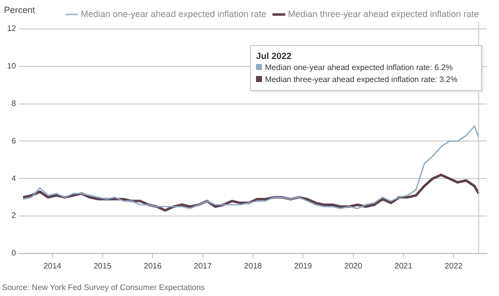 The image size is (499, 296). Describe the element at coordinates (274, 56) in the screenshot. I see `annotation: Jul 2022` at that location.